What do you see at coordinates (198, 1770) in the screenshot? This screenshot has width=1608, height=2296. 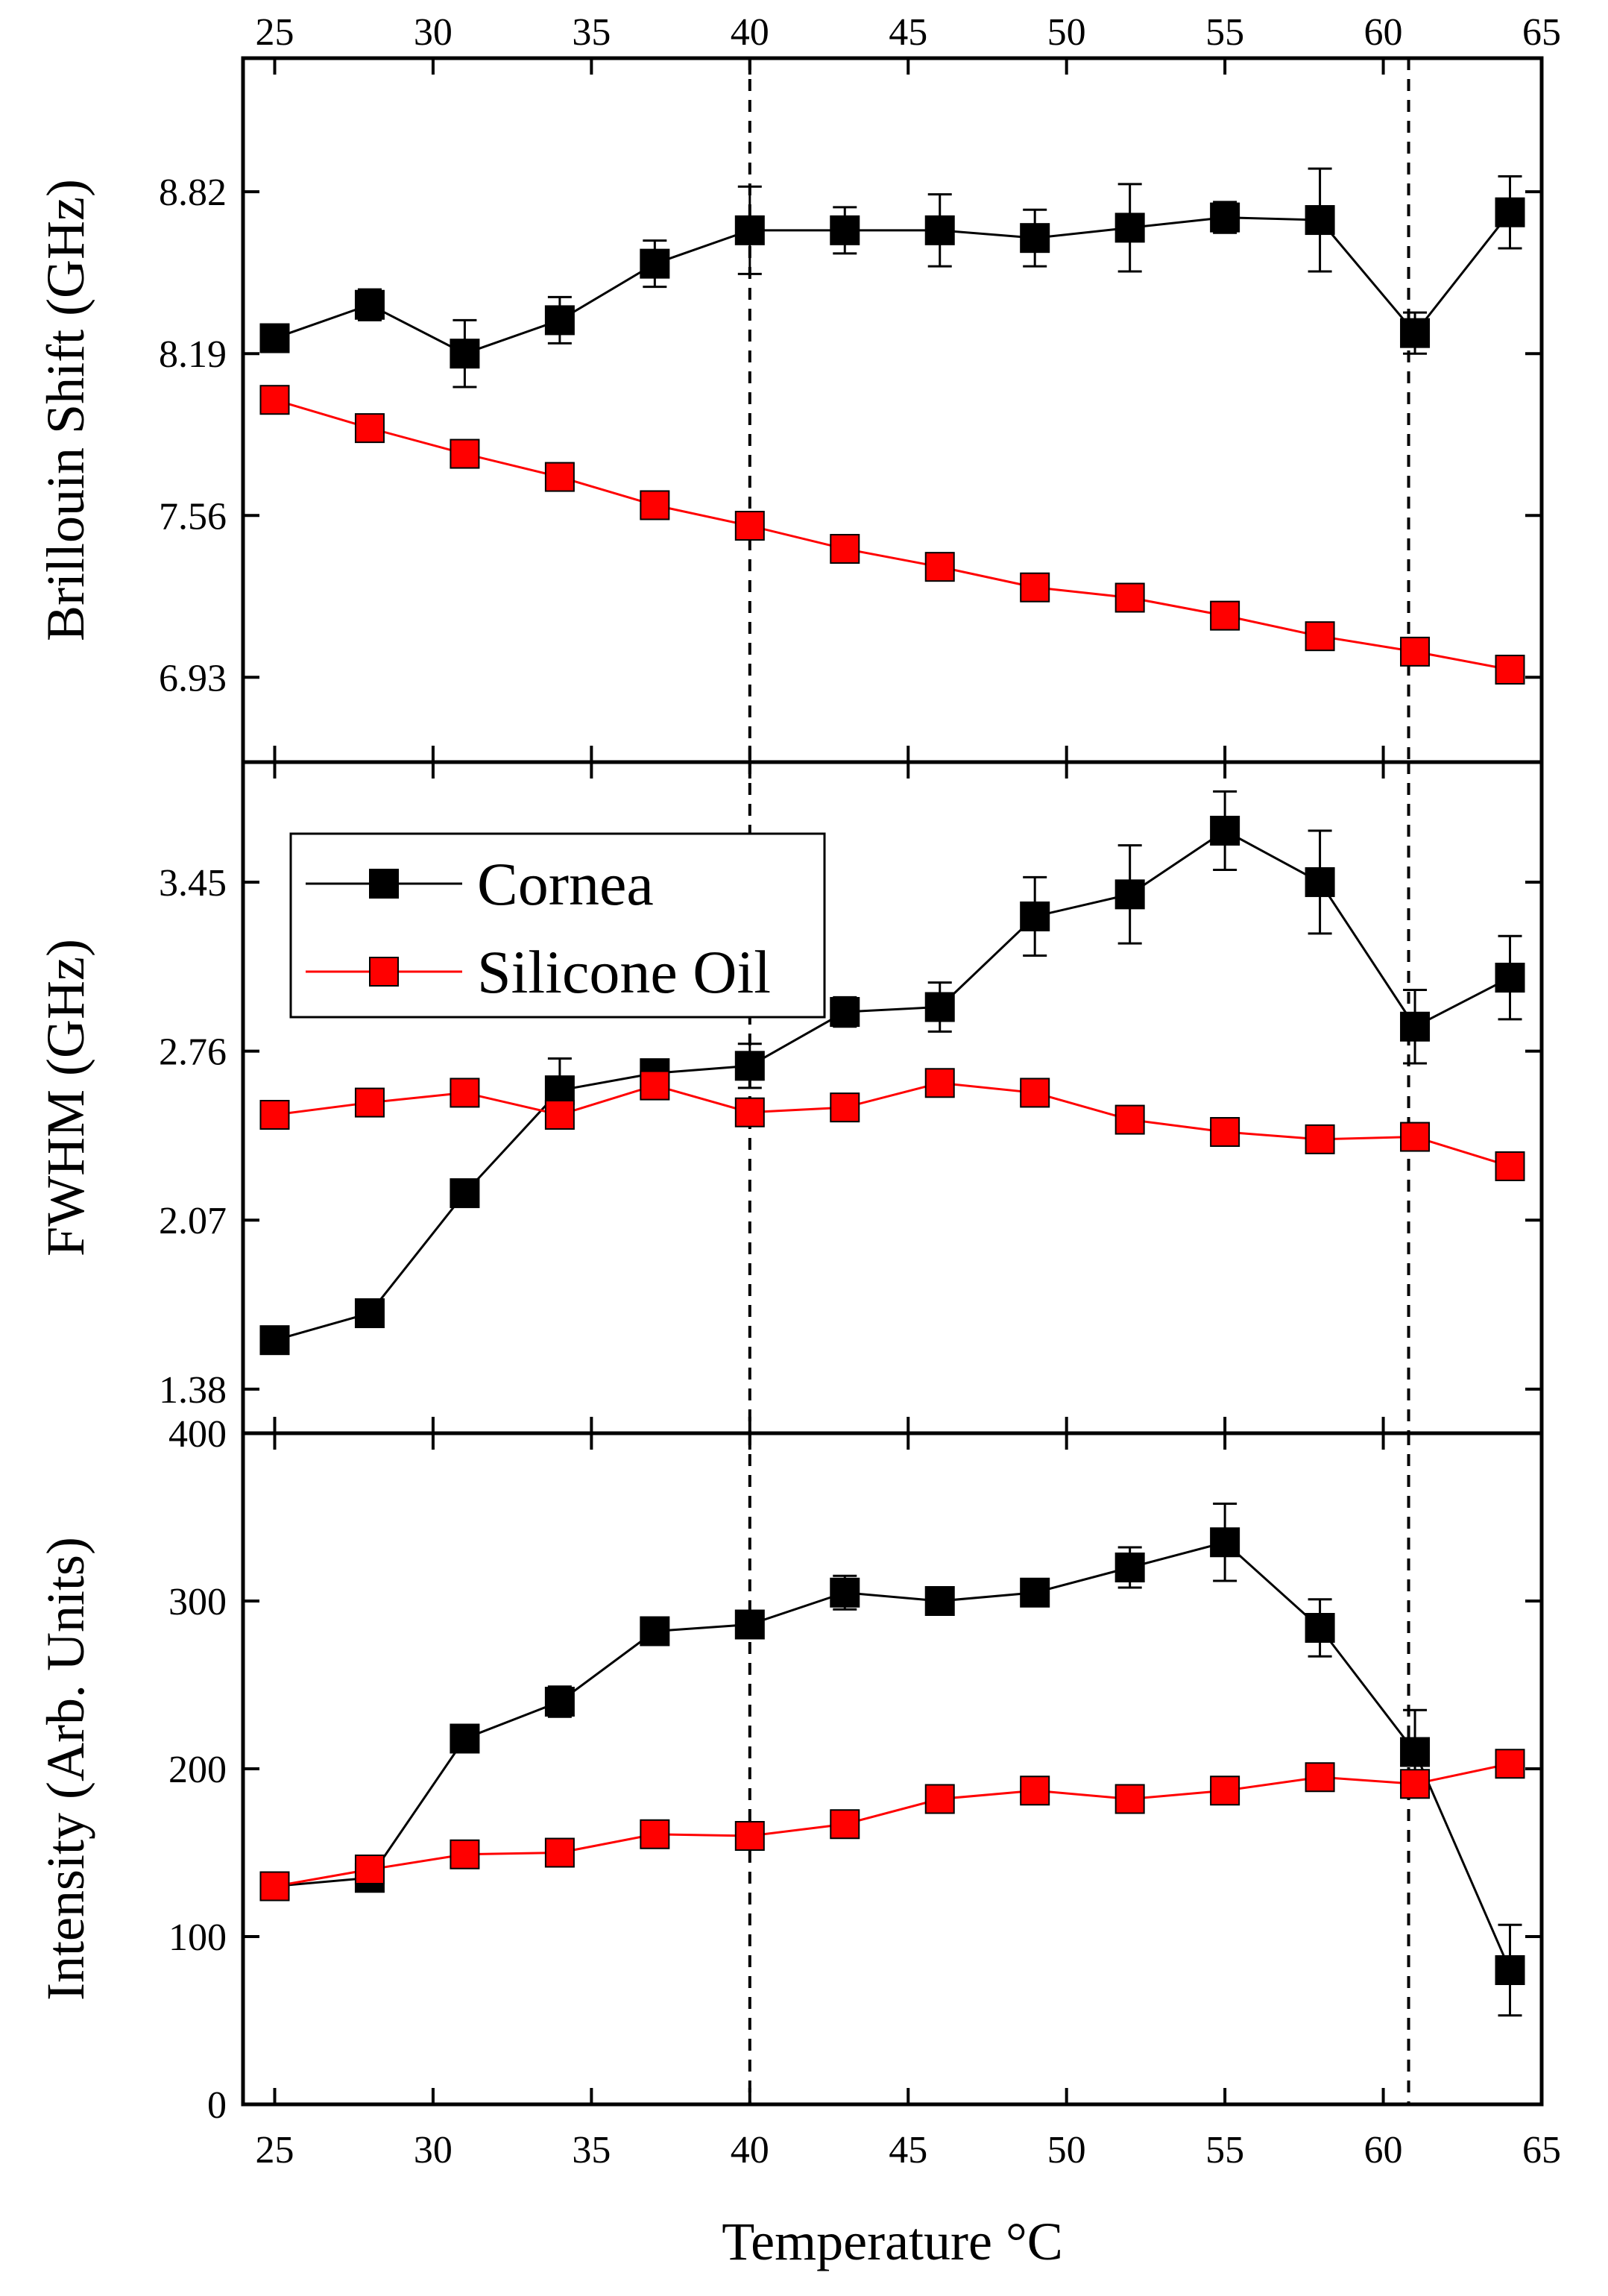 I see `y-tick-label: 200` at bounding box center [198, 1770].